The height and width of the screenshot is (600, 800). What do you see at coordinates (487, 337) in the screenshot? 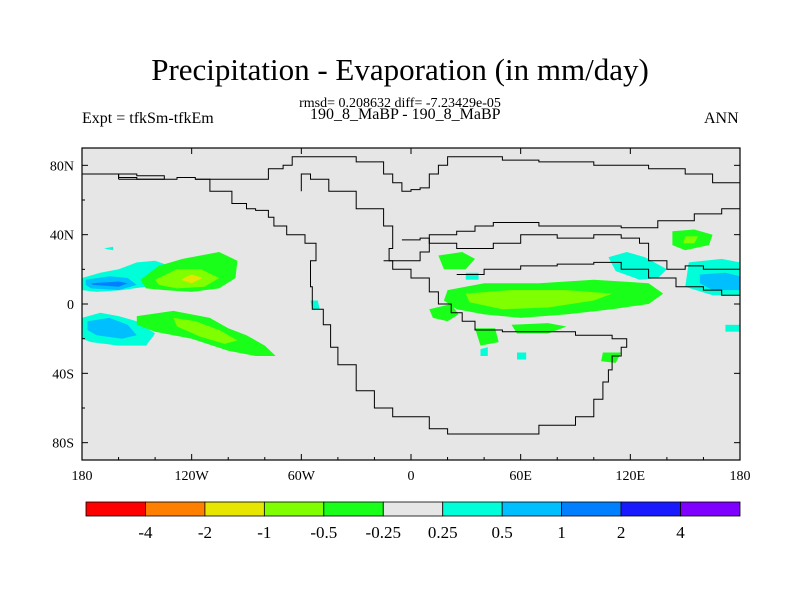
I see `region-madagascar-green` at bounding box center [487, 337].